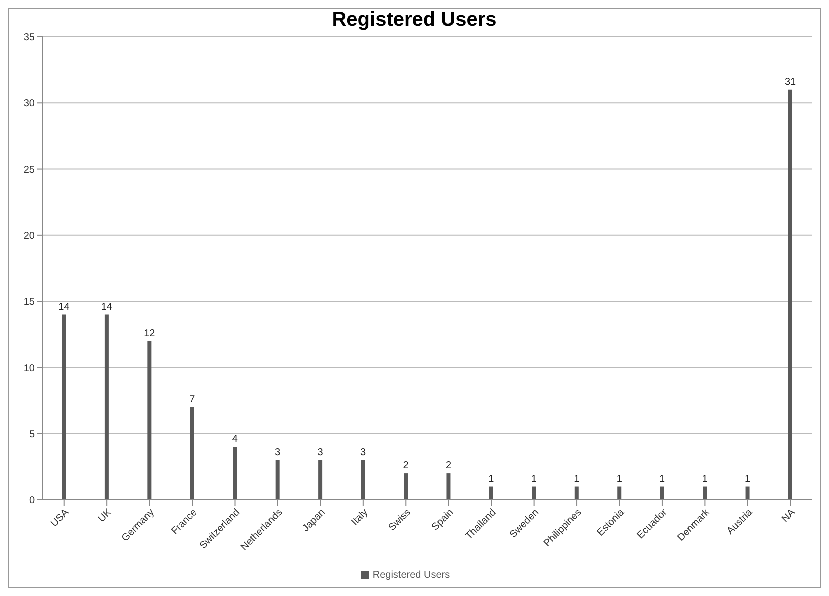  Describe the element at coordinates (235, 440) in the screenshot. I see `data-label: 4` at that location.